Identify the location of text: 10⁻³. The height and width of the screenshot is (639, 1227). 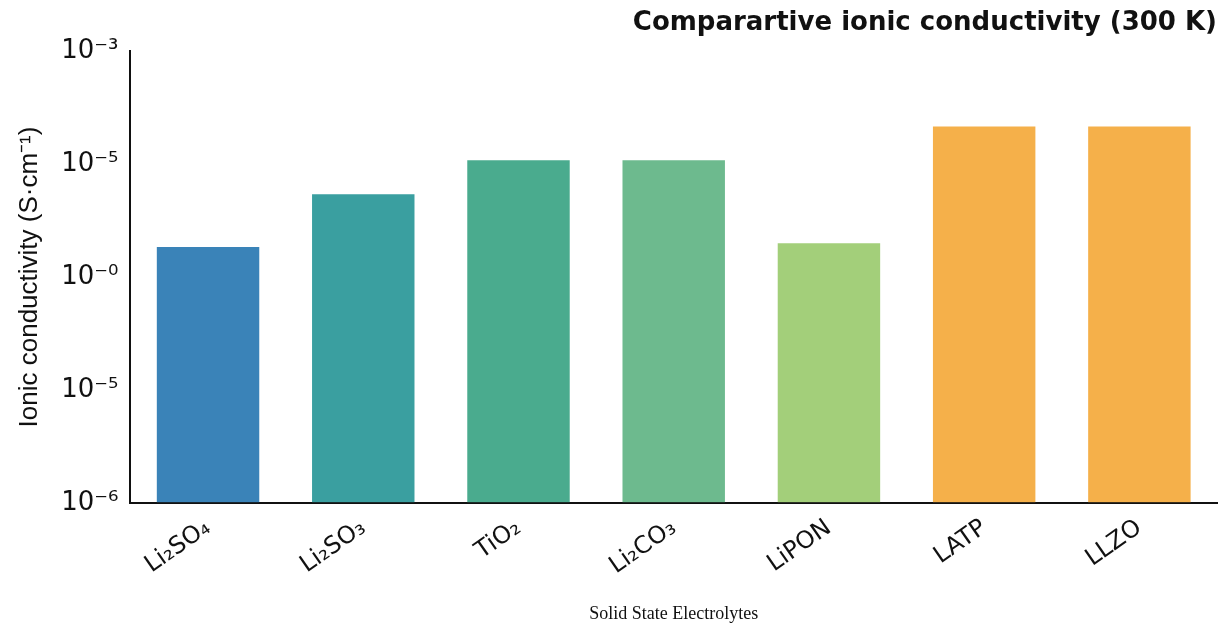
(90, 48).